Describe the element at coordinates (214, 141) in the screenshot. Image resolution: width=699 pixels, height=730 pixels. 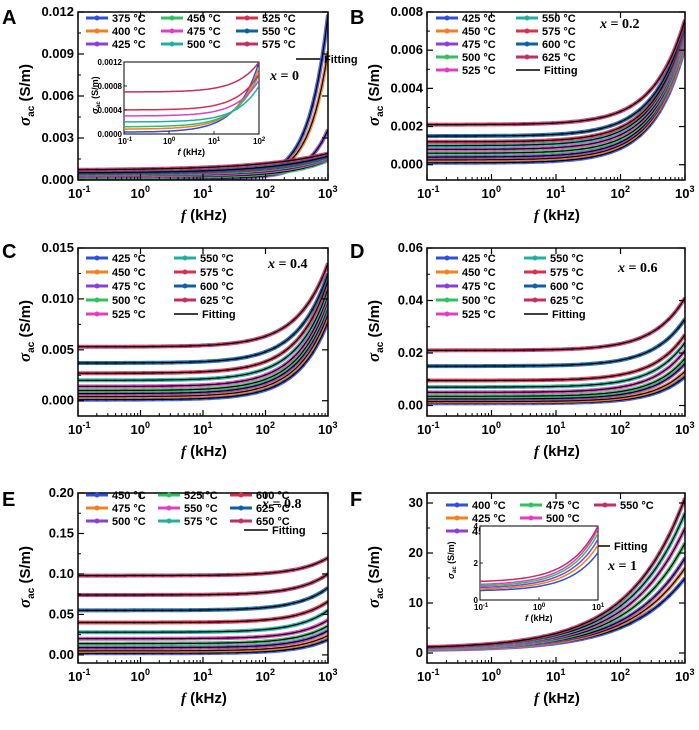
I see `inset-x-tick-label: 101` at that location.